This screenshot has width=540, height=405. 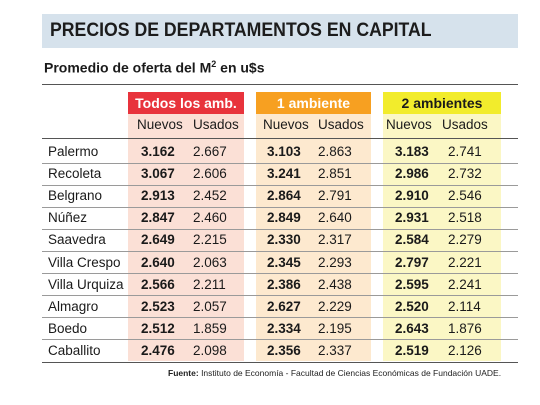 What do you see at coordinates (412, 284) in the screenshot?
I see `price-nuevos-cell: 2.595` at bounding box center [412, 284].